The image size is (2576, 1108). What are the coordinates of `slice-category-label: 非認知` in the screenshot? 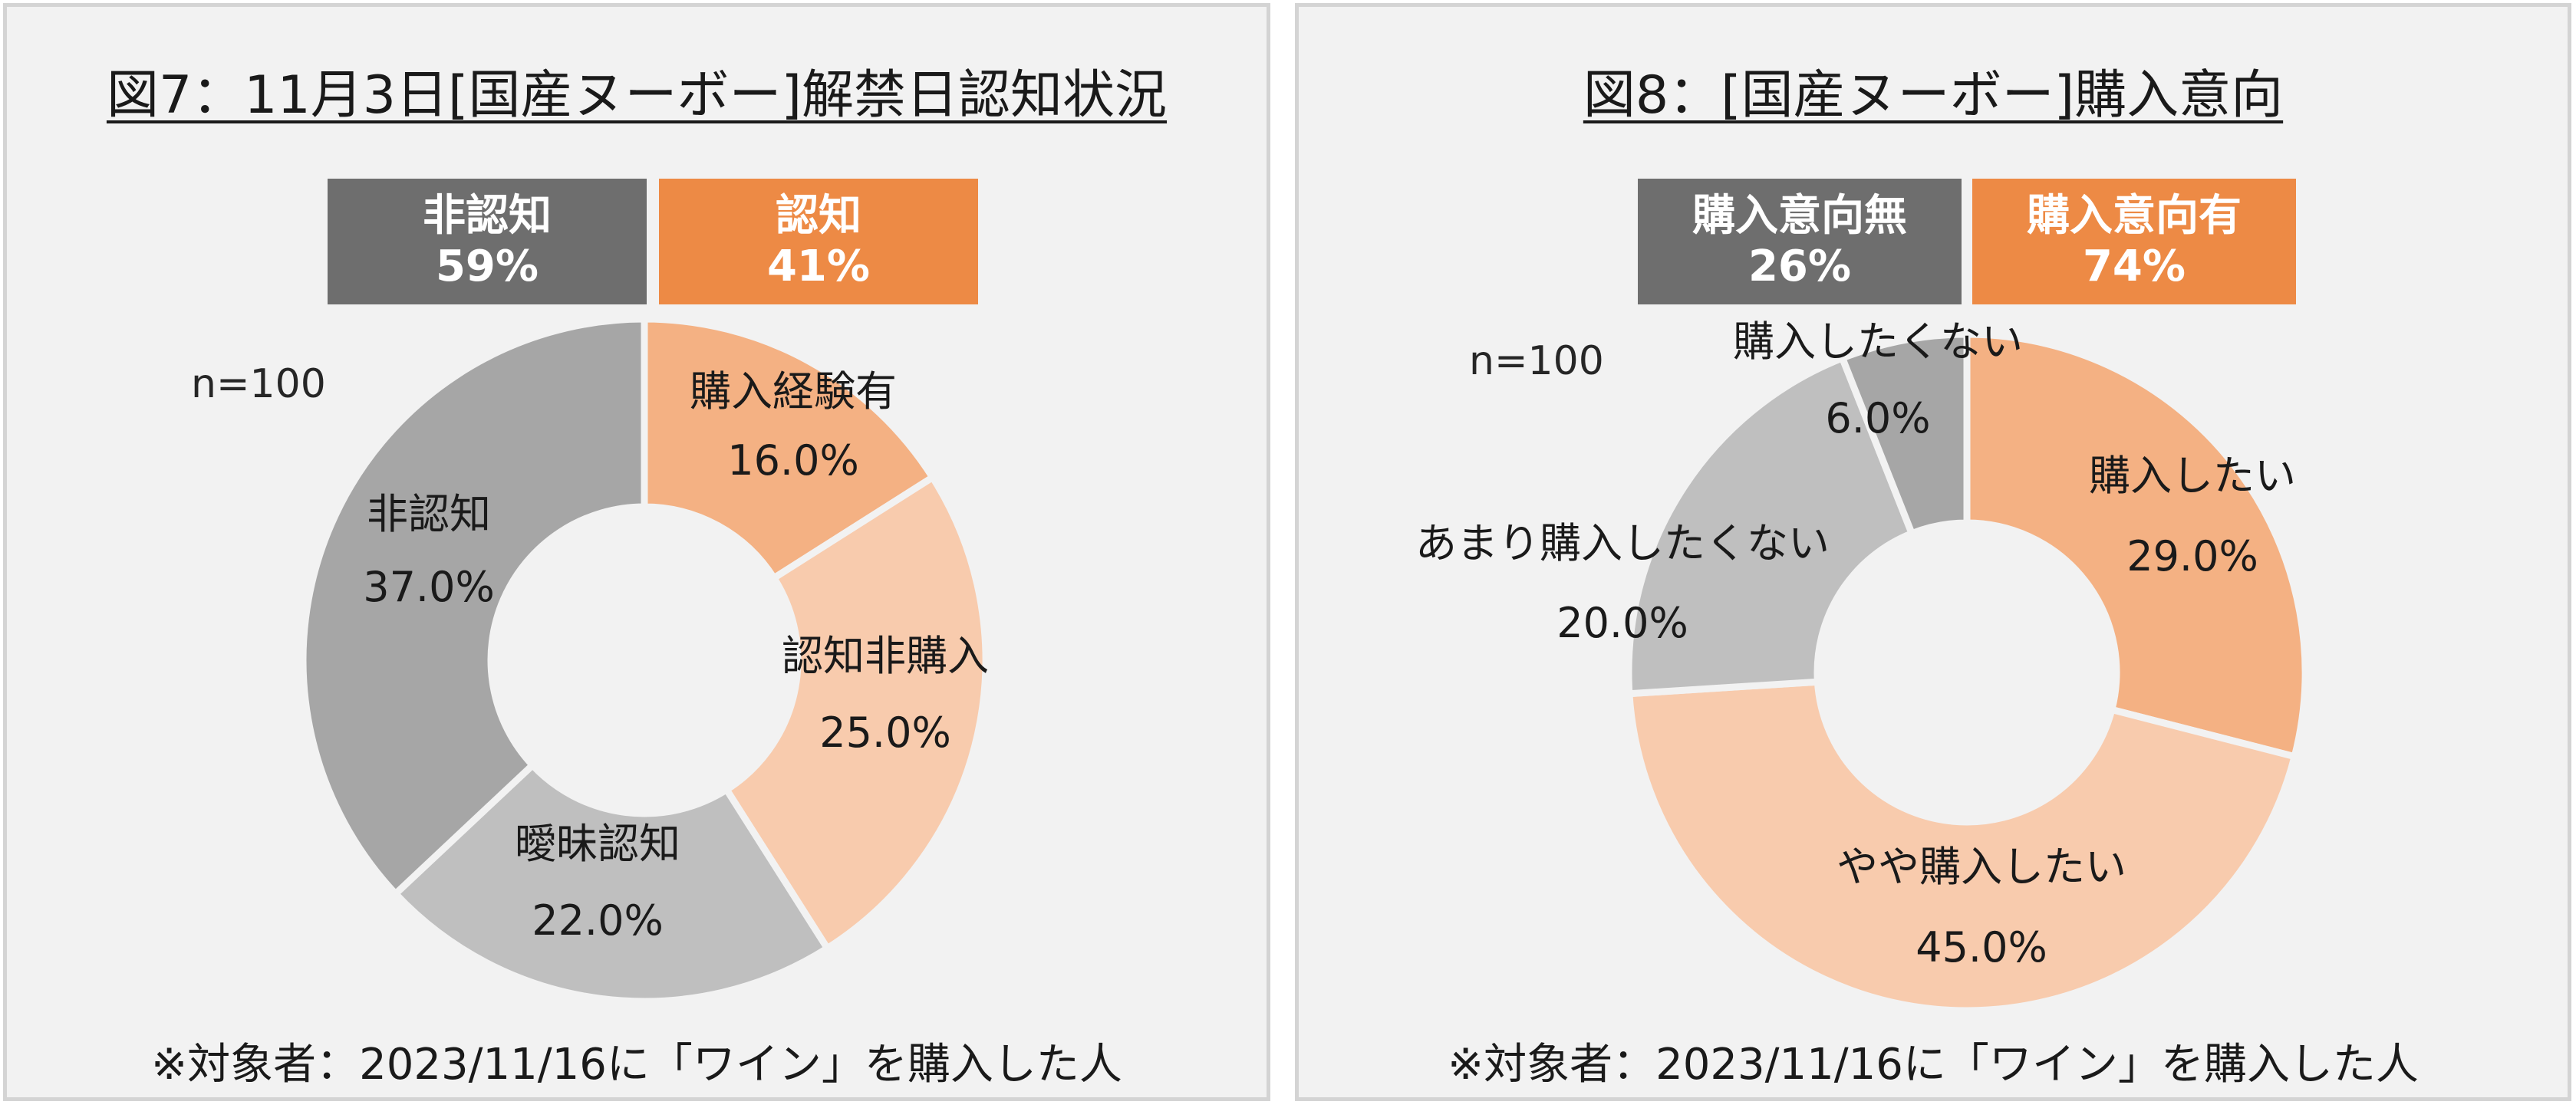 It's located at (429, 514).